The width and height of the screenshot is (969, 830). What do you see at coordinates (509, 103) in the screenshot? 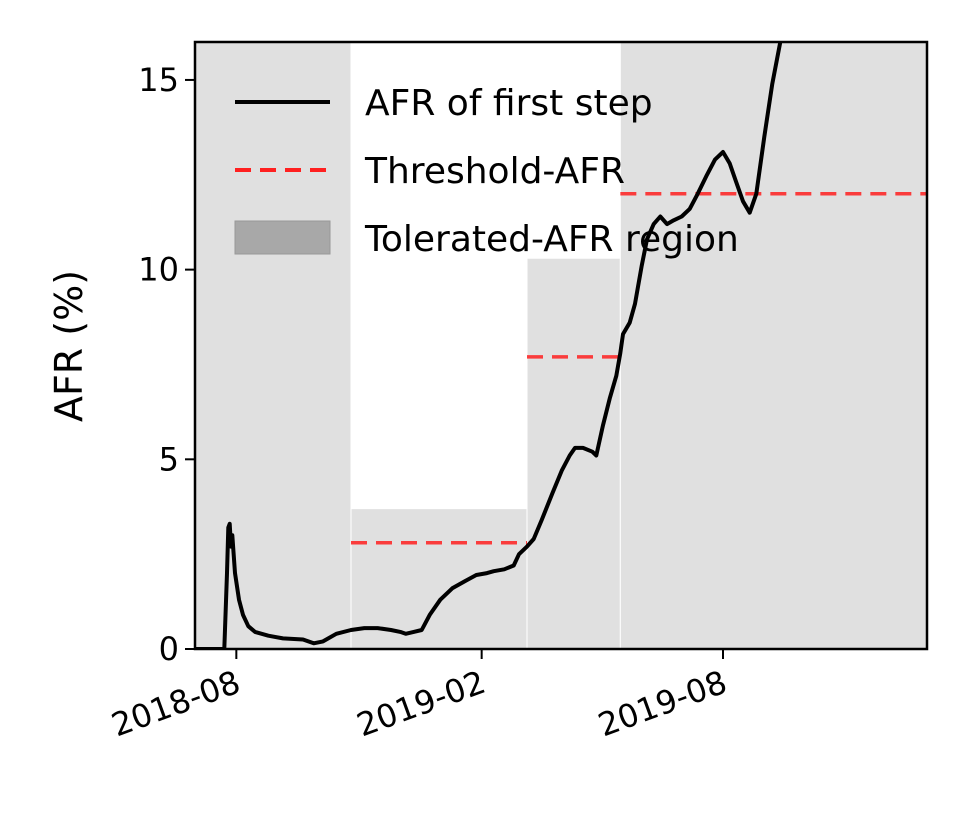
I see `legend-line-label: AFR of first step` at bounding box center [509, 103].